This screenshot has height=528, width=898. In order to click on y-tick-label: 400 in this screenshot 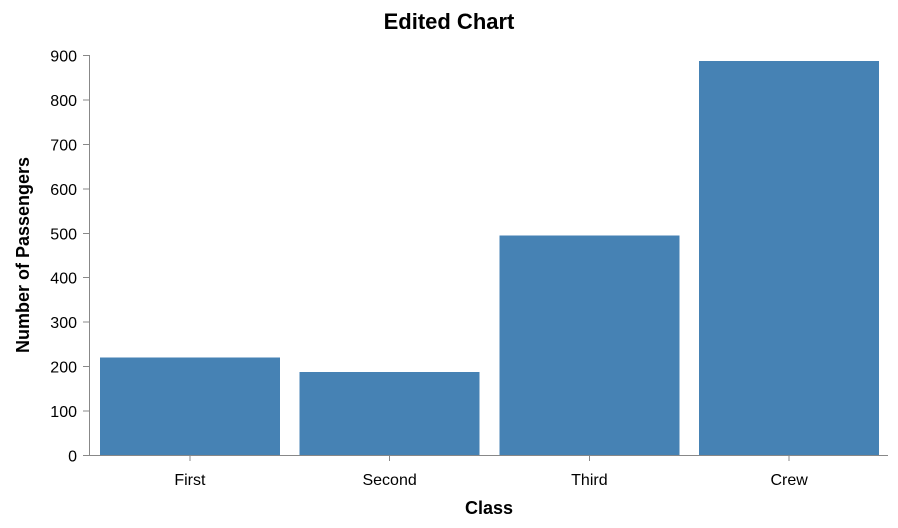, I will do `click(63, 279)`.